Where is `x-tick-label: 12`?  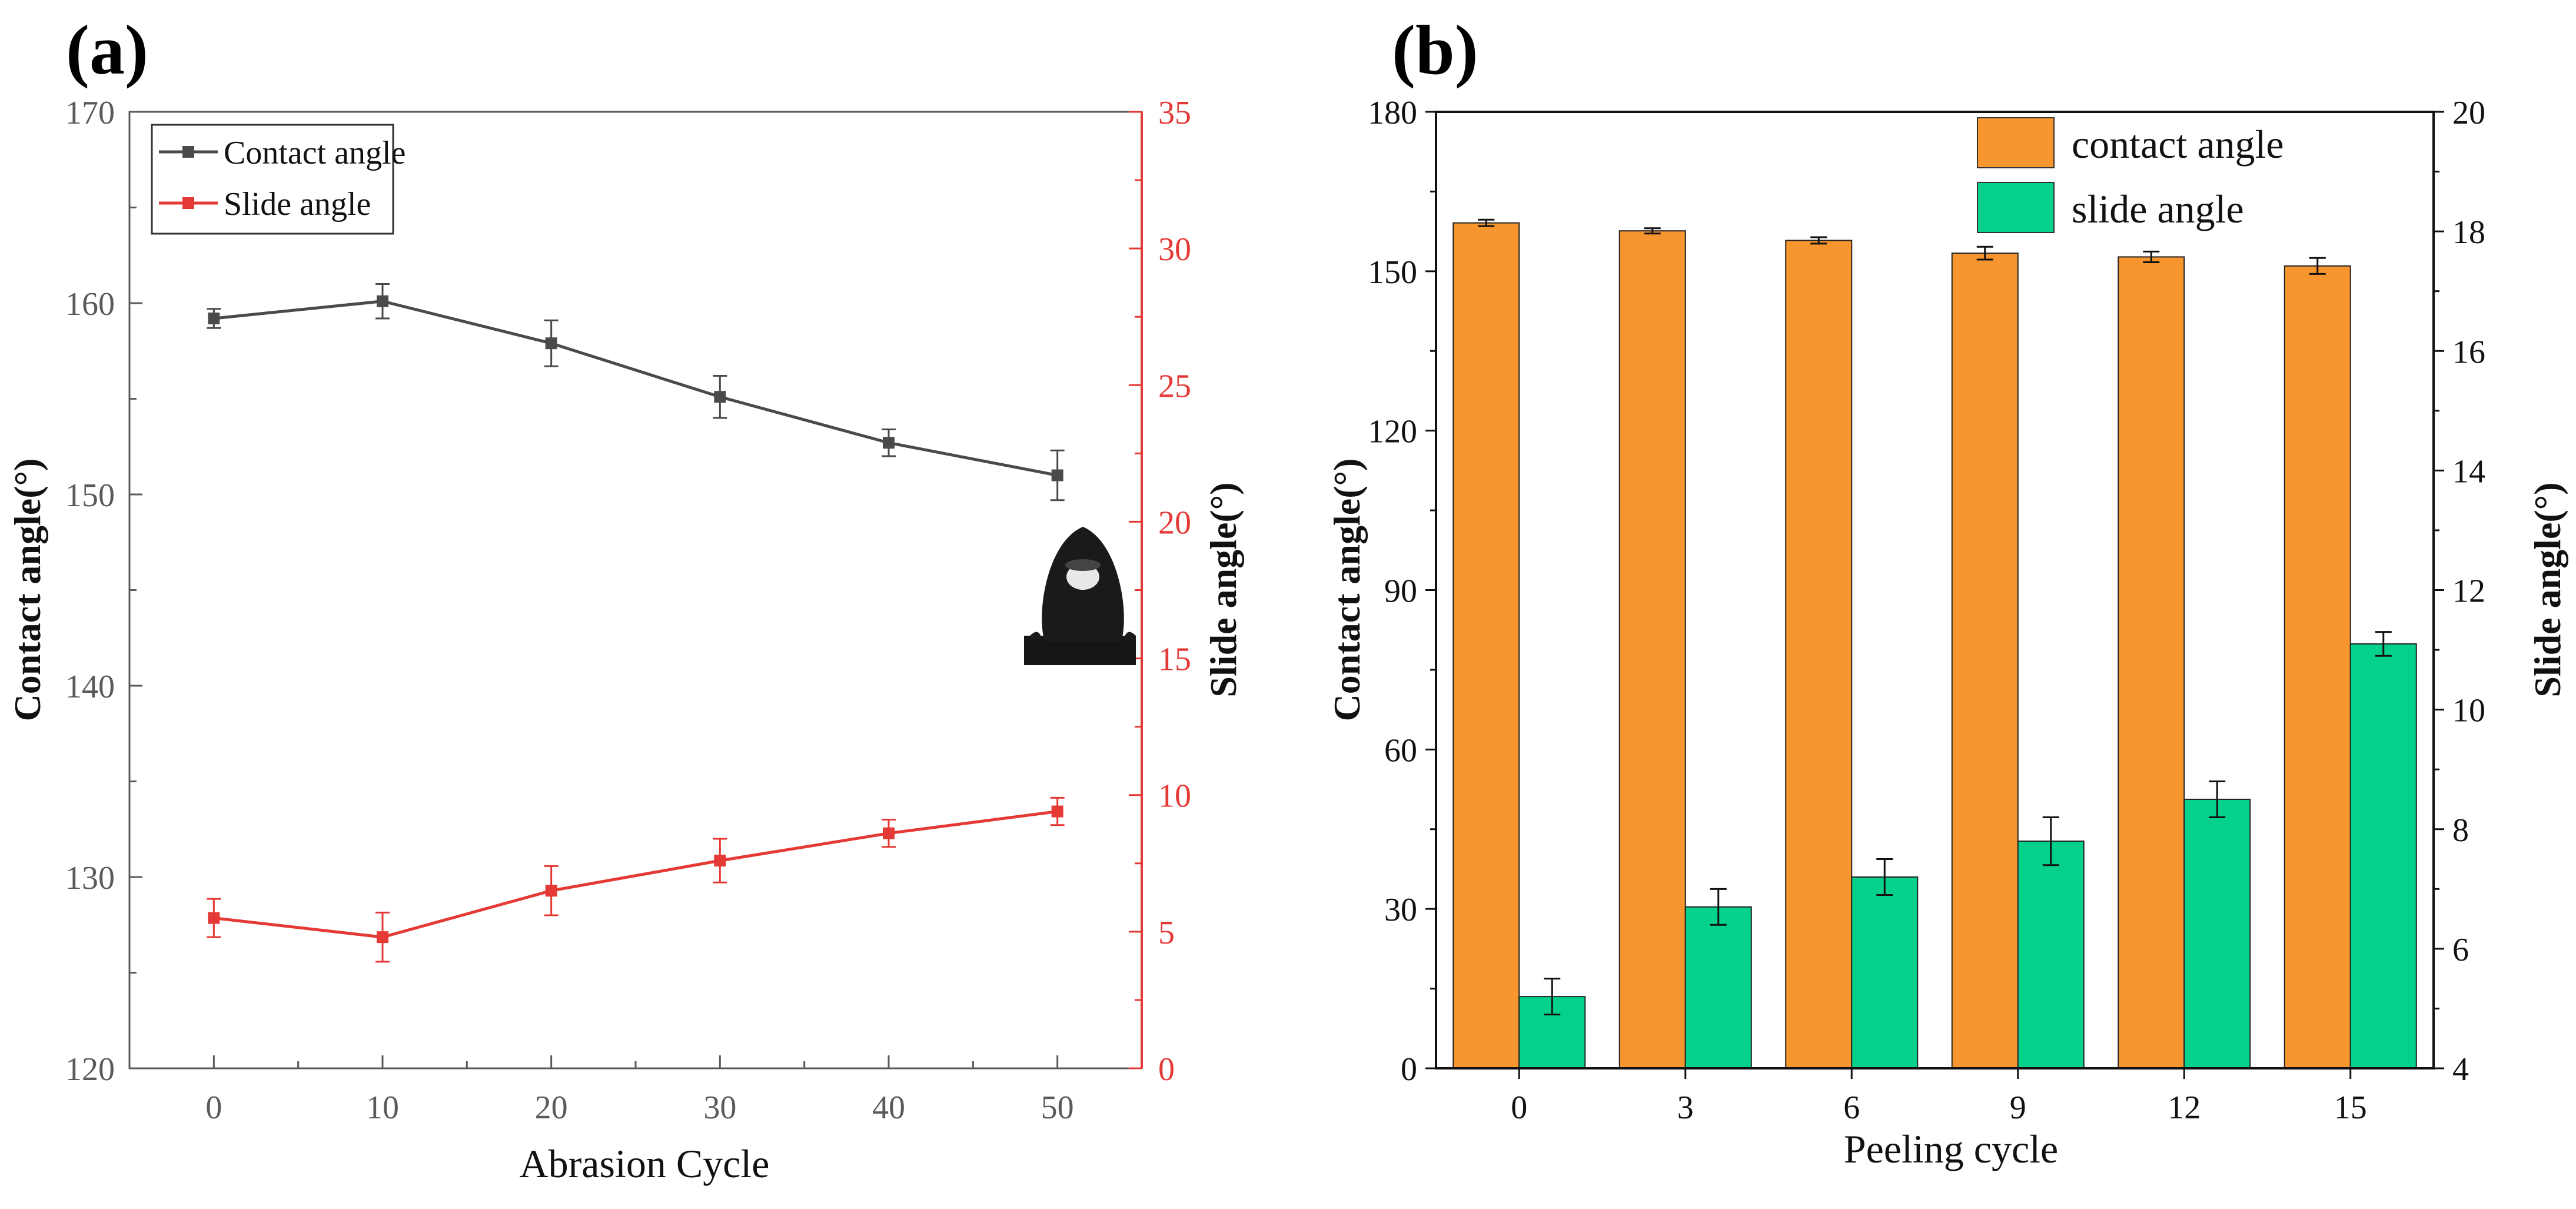
x-tick-label: 12 is located at coordinates (2184, 1108).